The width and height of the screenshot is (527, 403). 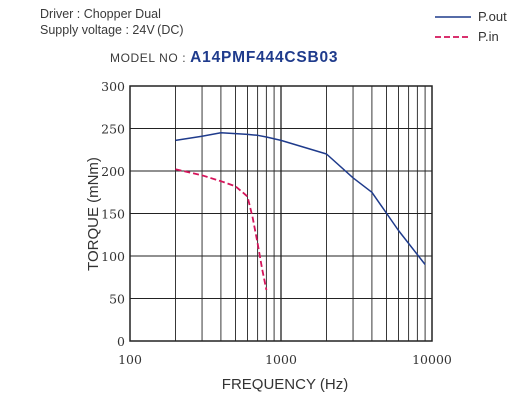 I want to click on y-tick-label: 100, so click(x=113, y=256).